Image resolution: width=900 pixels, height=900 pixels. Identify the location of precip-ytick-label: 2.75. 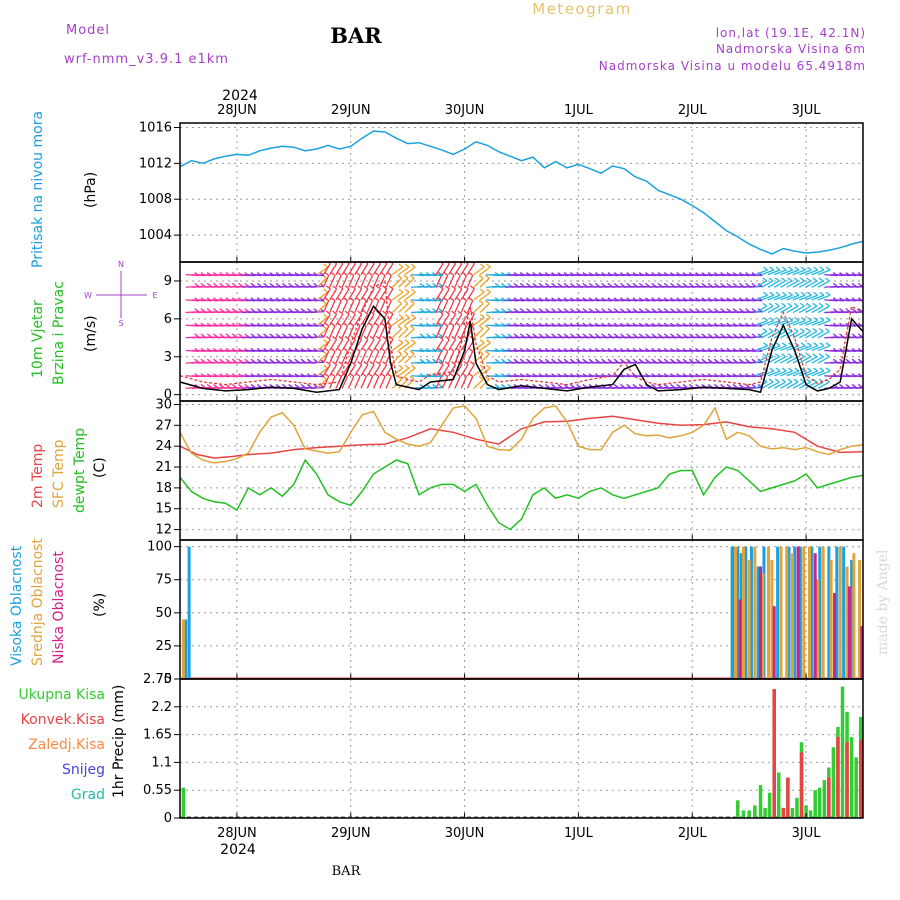
(157, 679).